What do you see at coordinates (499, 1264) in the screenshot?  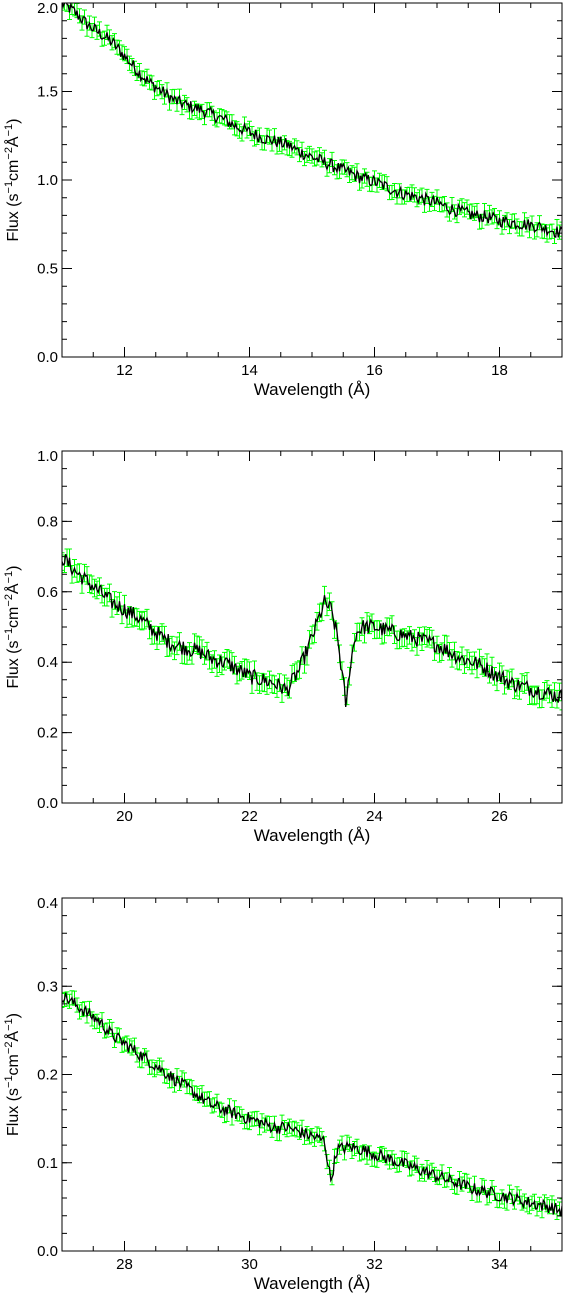 I see `x-tick-label: 34` at bounding box center [499, 1264].